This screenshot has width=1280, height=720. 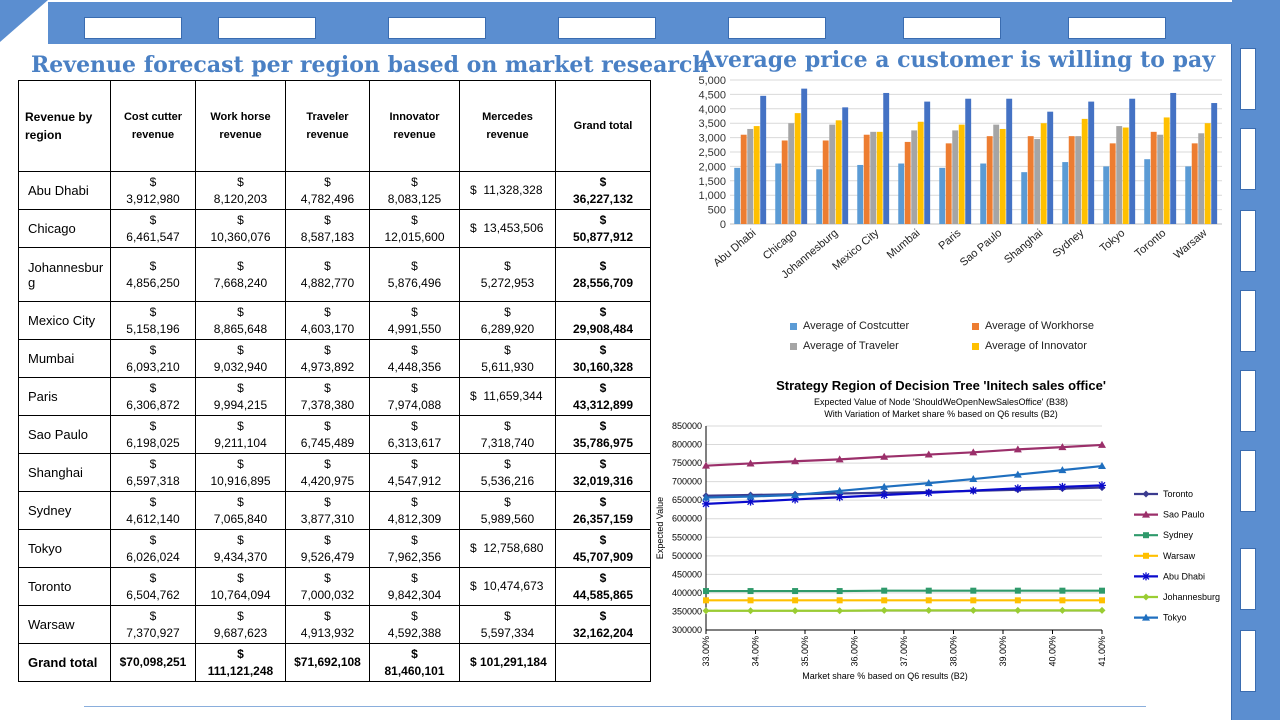 I want to click on legend-label: Warsaw, so click(x=1179, y=556).